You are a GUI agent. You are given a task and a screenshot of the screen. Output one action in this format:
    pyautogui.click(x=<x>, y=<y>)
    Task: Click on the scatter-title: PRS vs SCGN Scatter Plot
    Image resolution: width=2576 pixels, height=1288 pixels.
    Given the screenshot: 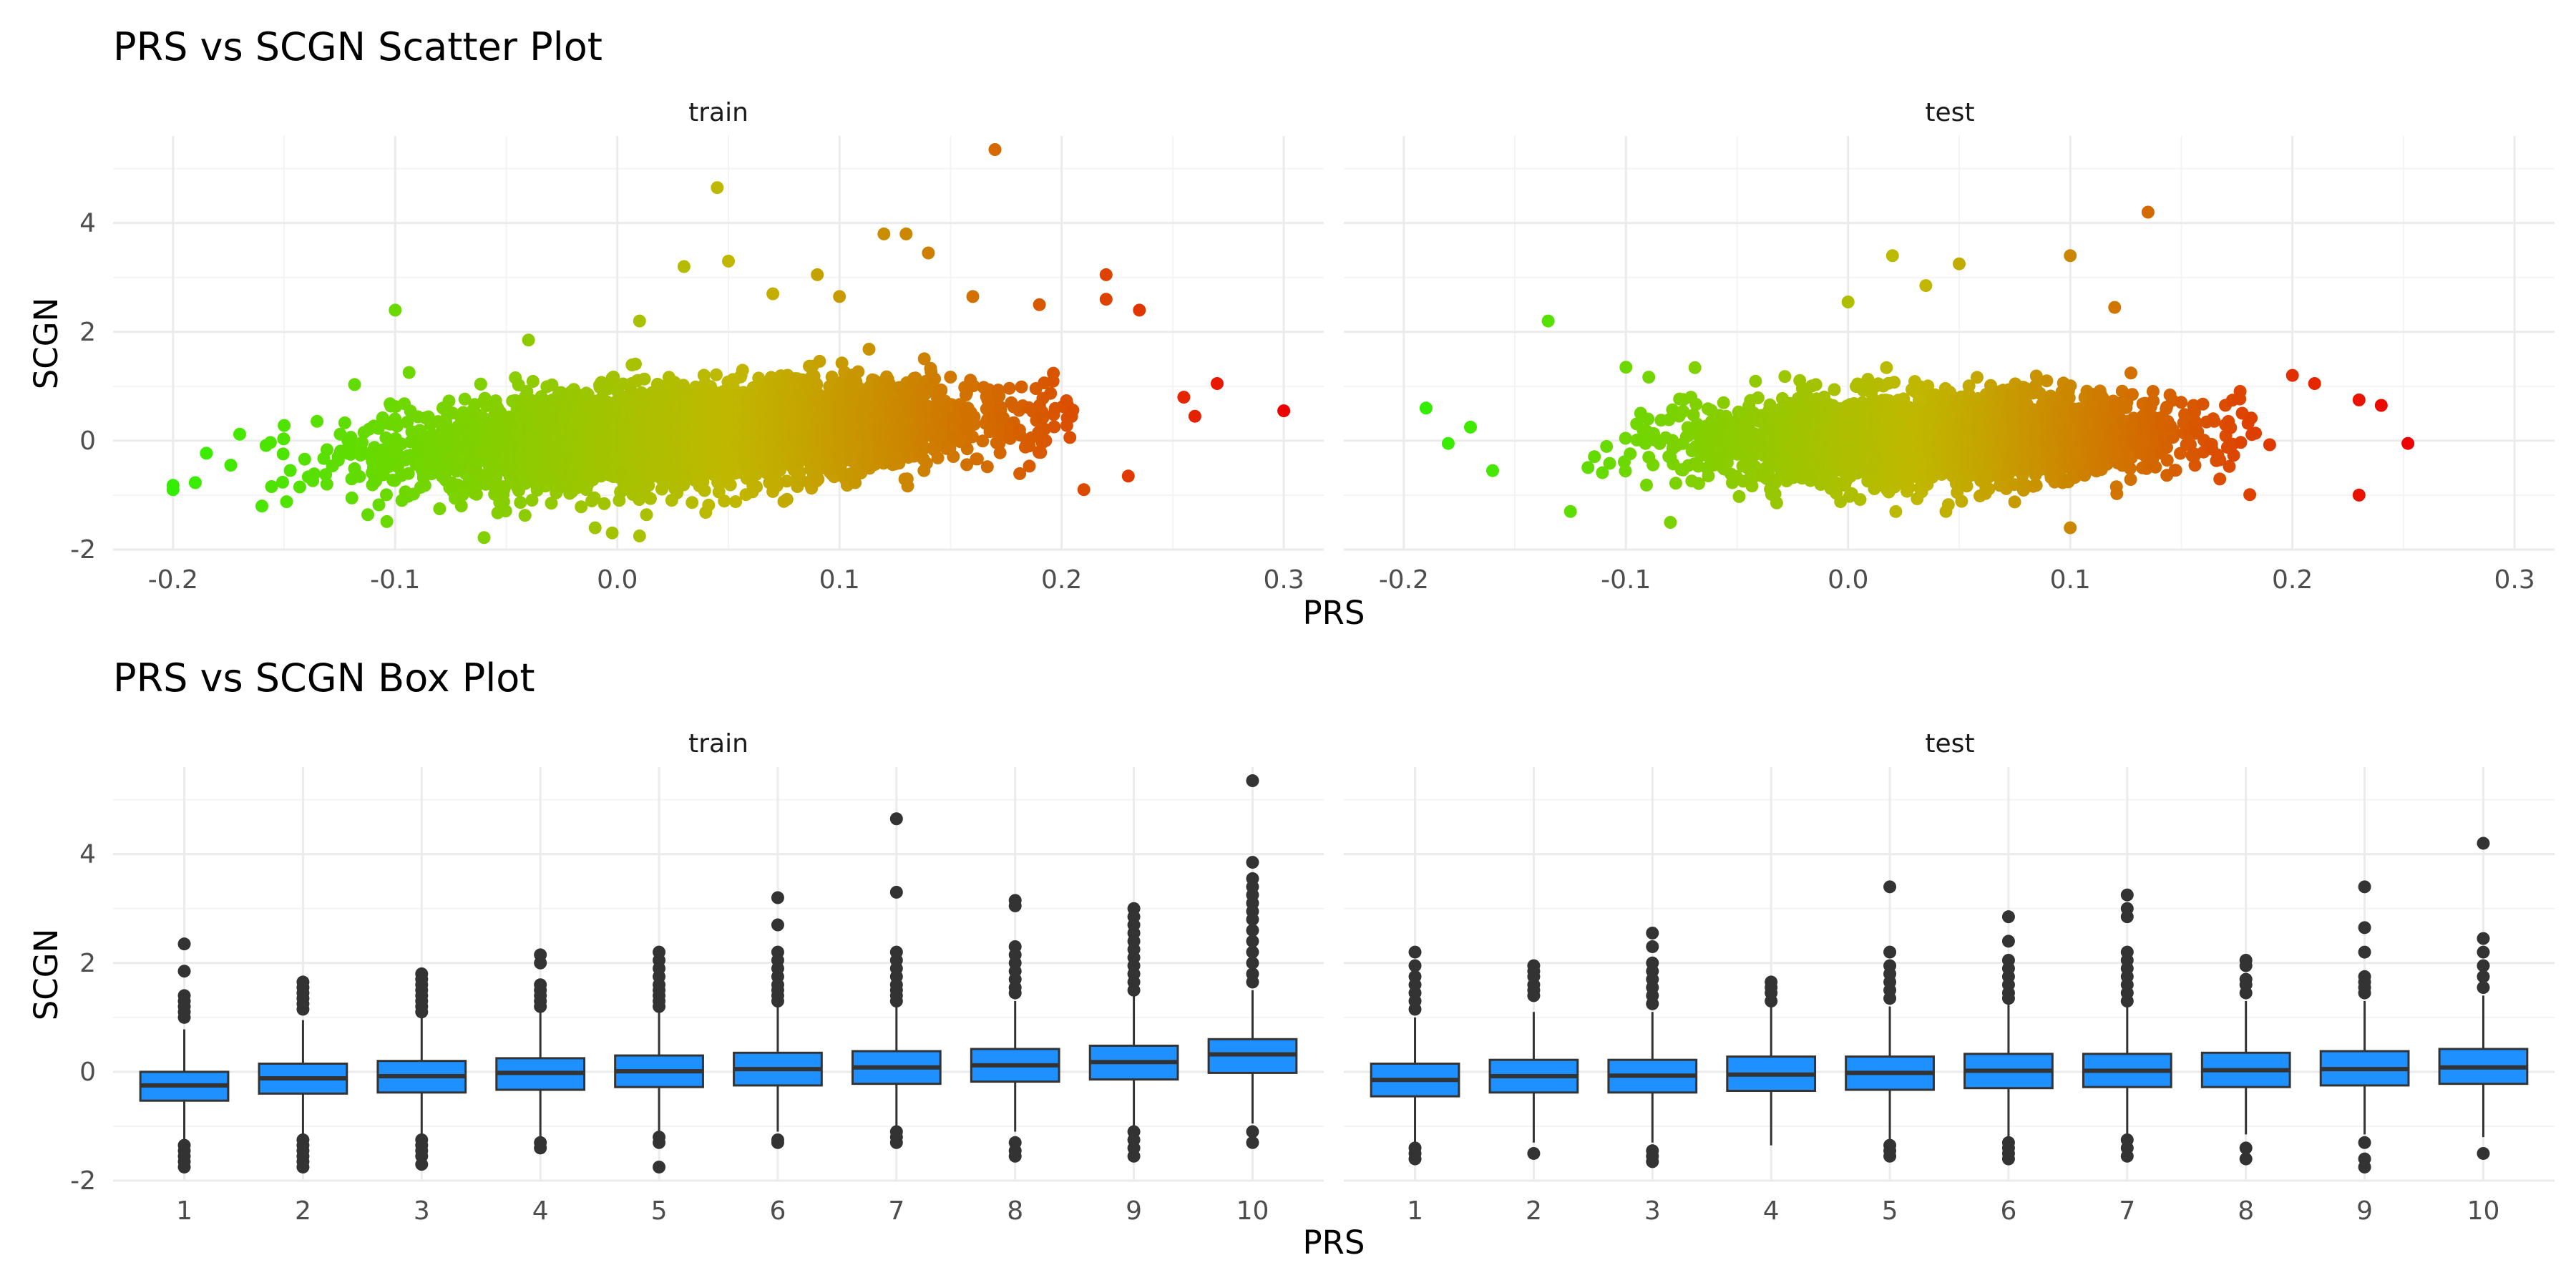 What is the action you would take?
    pyautogui.click(x=357, y=46)
    